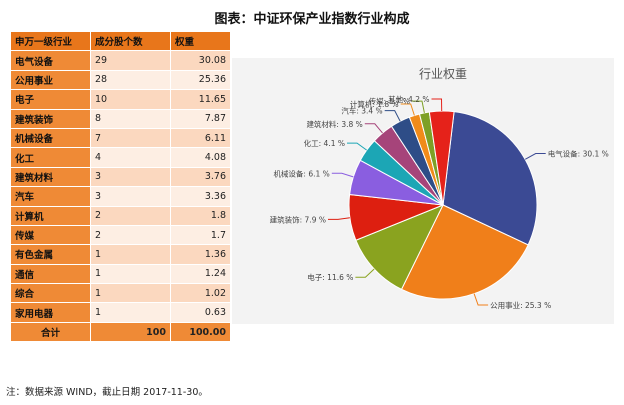  Describe the element at coordinates (130, 99) in the screenshot. I see `count-cell: 10` at that location.